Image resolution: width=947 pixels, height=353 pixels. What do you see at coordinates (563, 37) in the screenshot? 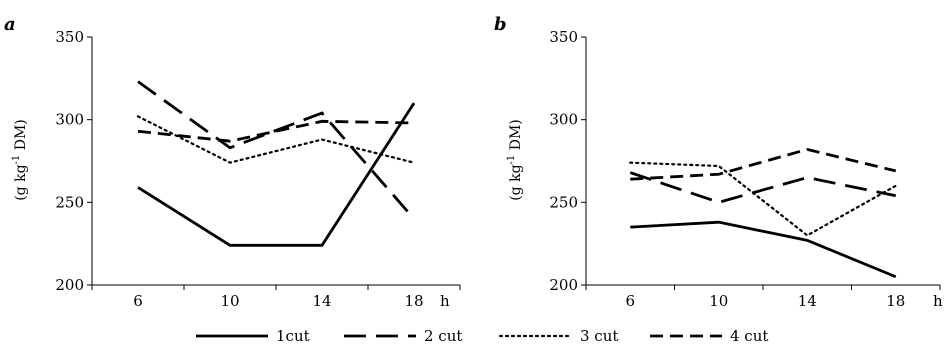
I see `y-tick-label-b: 350` at bounding box center [563, 37].